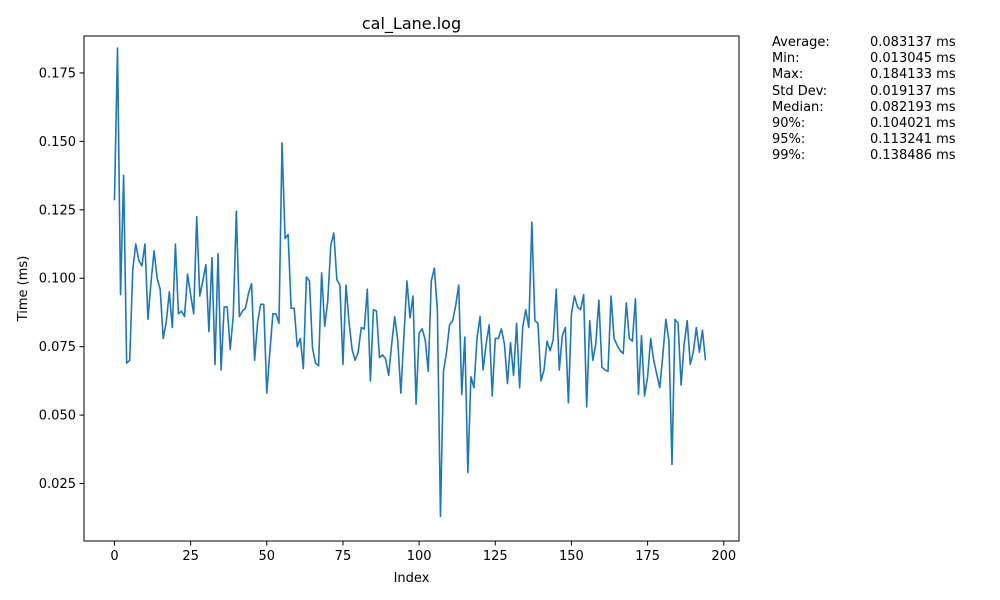  What do you see at coordinates (57, 484) in the screenshot?
I see `y-tick-label: 0.025` at bounding box center [57, 484].